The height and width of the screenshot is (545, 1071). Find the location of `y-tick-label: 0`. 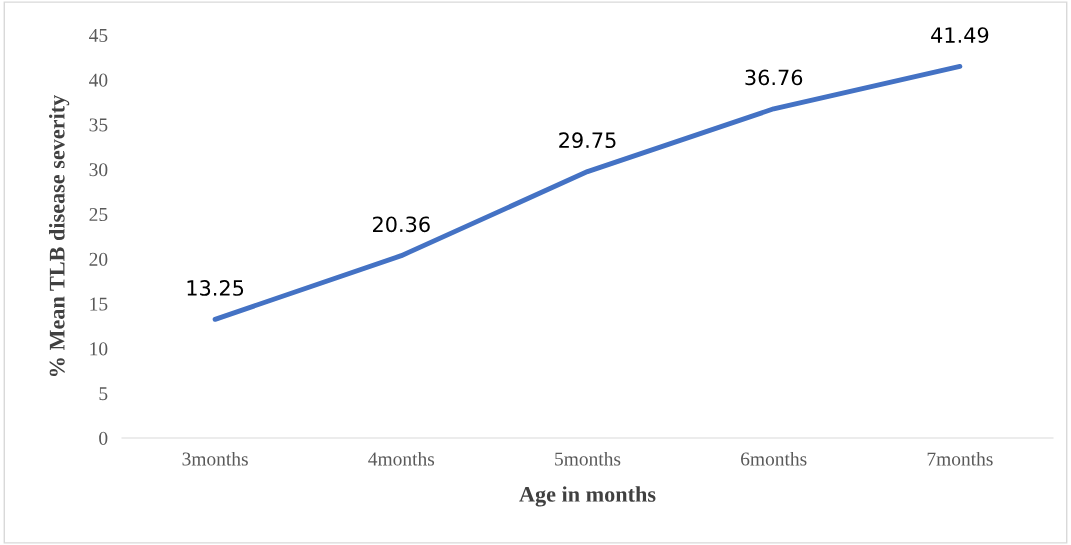

y-tick-label: 0 is located at coordinates (103, 438).